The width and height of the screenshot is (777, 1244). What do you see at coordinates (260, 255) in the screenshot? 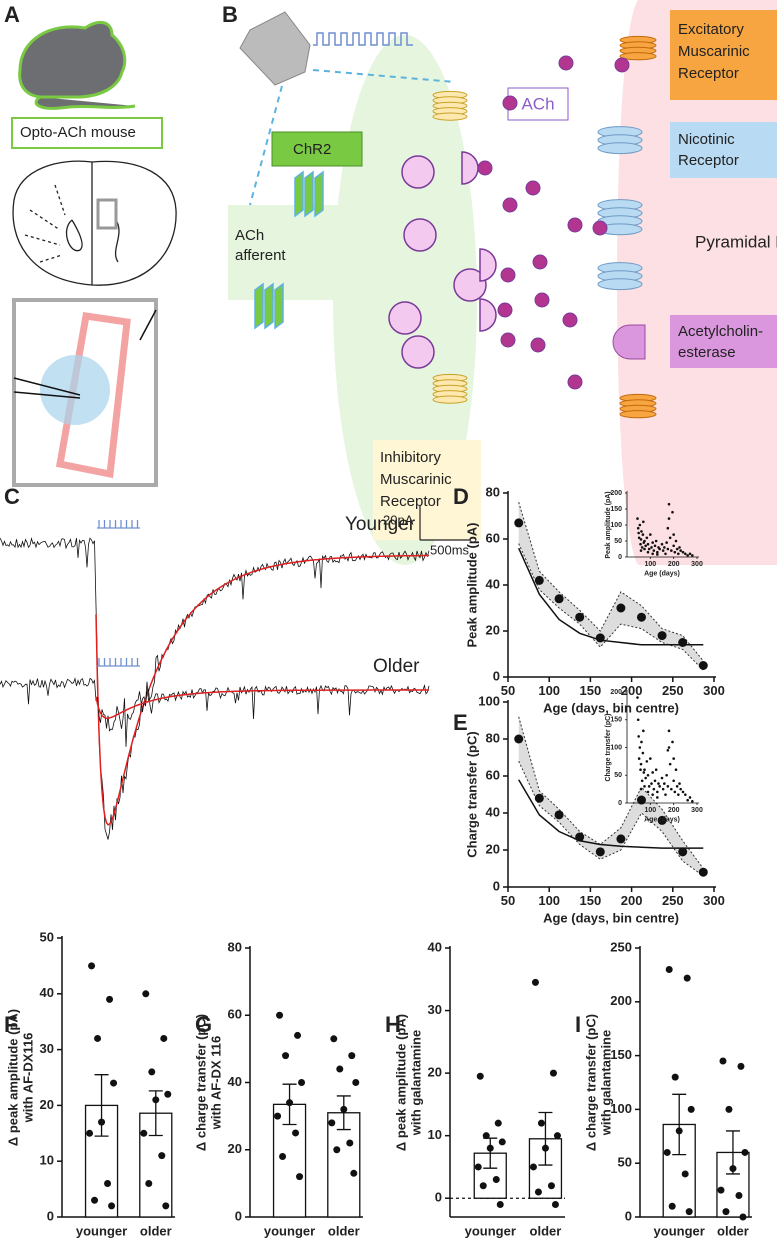
I see `afferent-label: afferent` at bounding box center [260, 255].